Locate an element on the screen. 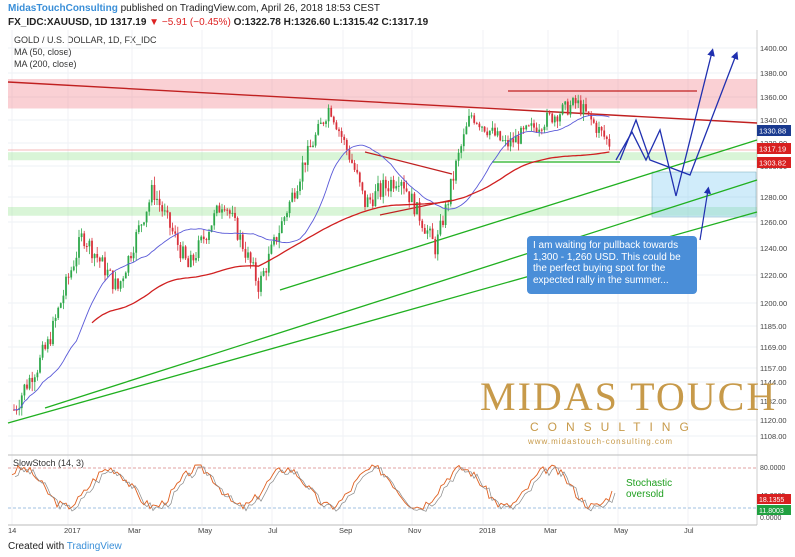 This screenshot has height=557, width=795. stoch-badge-label: 18.1355 is located at coordinates (771, 500).